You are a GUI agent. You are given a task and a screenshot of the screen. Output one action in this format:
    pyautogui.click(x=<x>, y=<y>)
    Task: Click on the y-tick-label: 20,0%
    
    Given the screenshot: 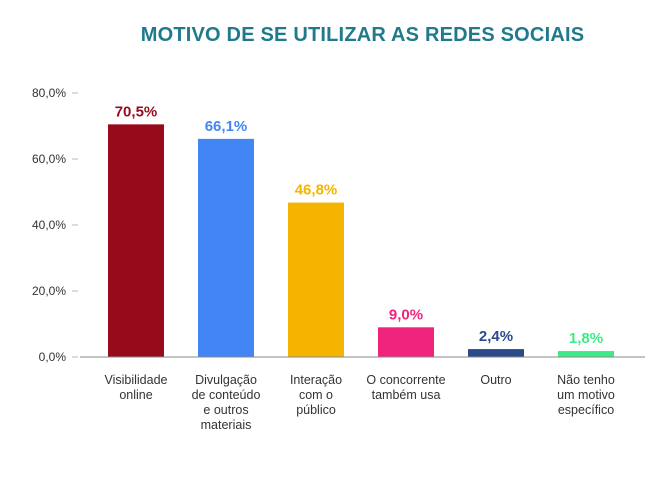 What is the action you would take?
    pyautogui.click(x=49, y=291)
    